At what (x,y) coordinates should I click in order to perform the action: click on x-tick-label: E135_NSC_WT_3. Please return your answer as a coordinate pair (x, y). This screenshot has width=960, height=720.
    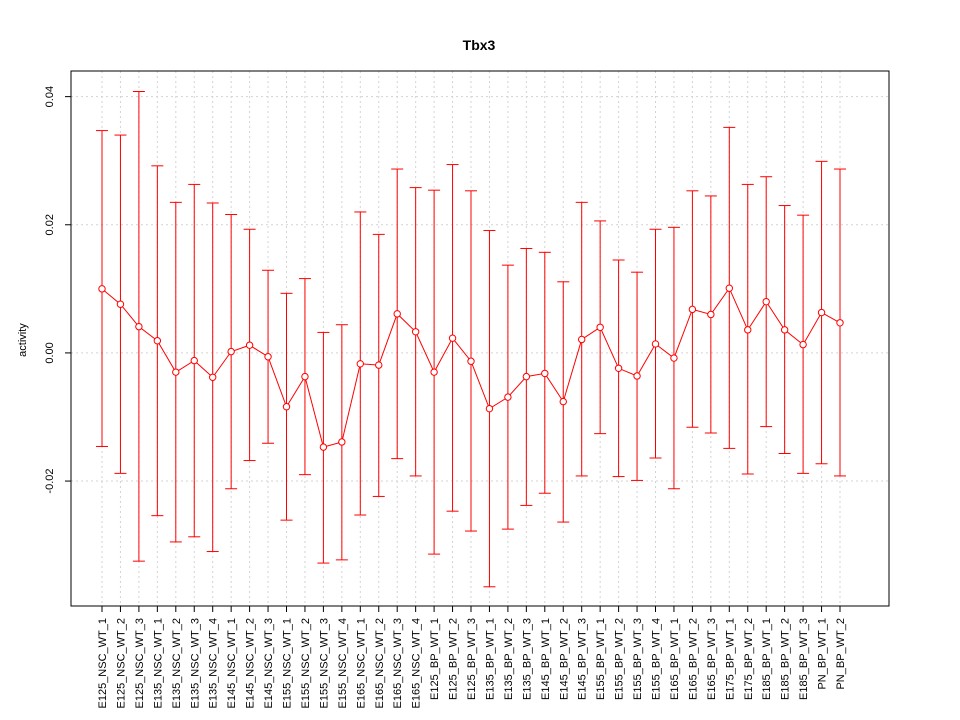
    Looking at the image, I should click on (195, 663).